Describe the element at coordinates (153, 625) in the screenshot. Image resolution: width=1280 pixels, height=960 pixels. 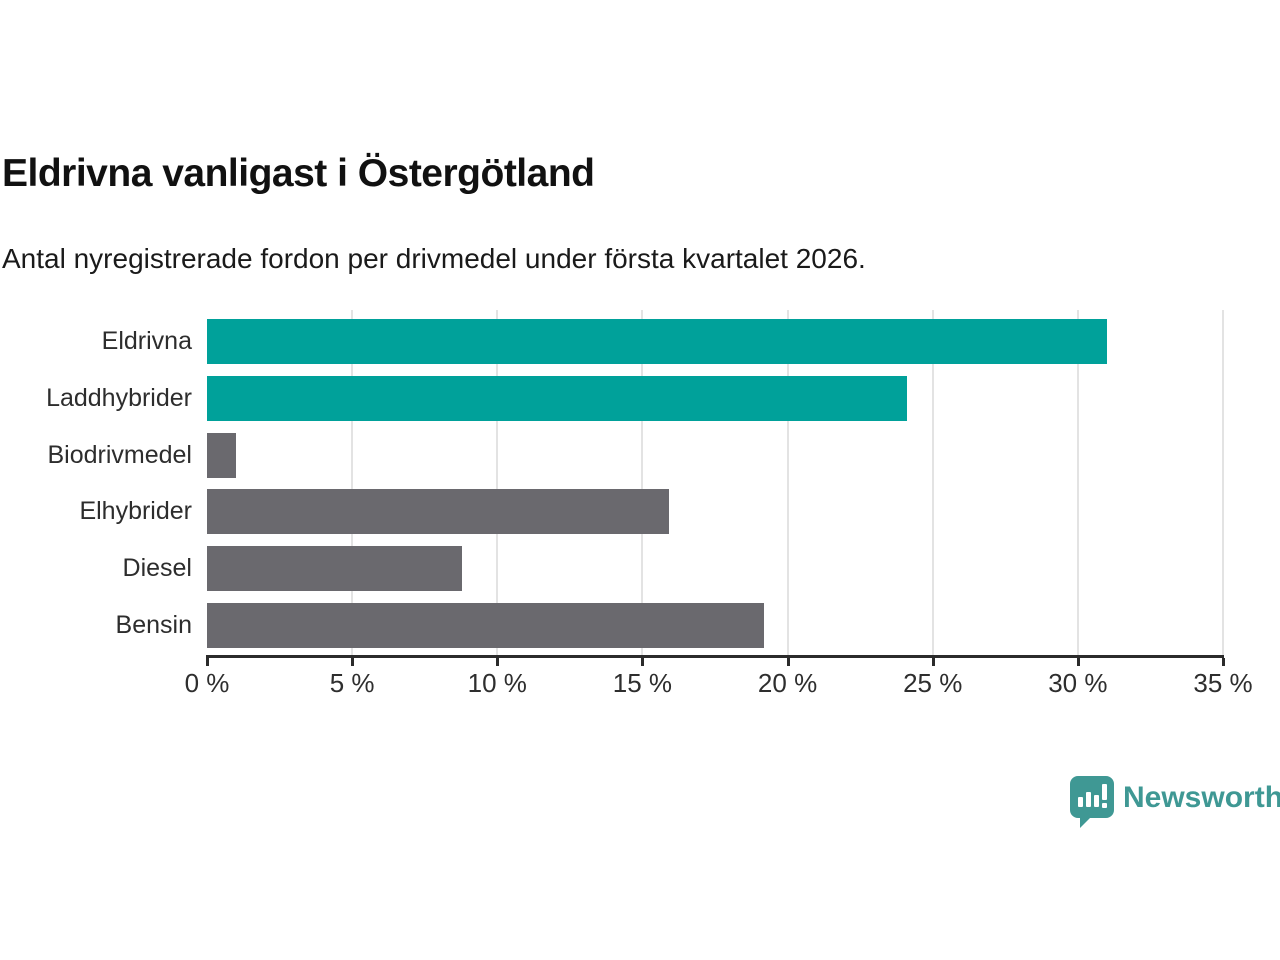
I see `category-label-bensin: Bensin` at that location.